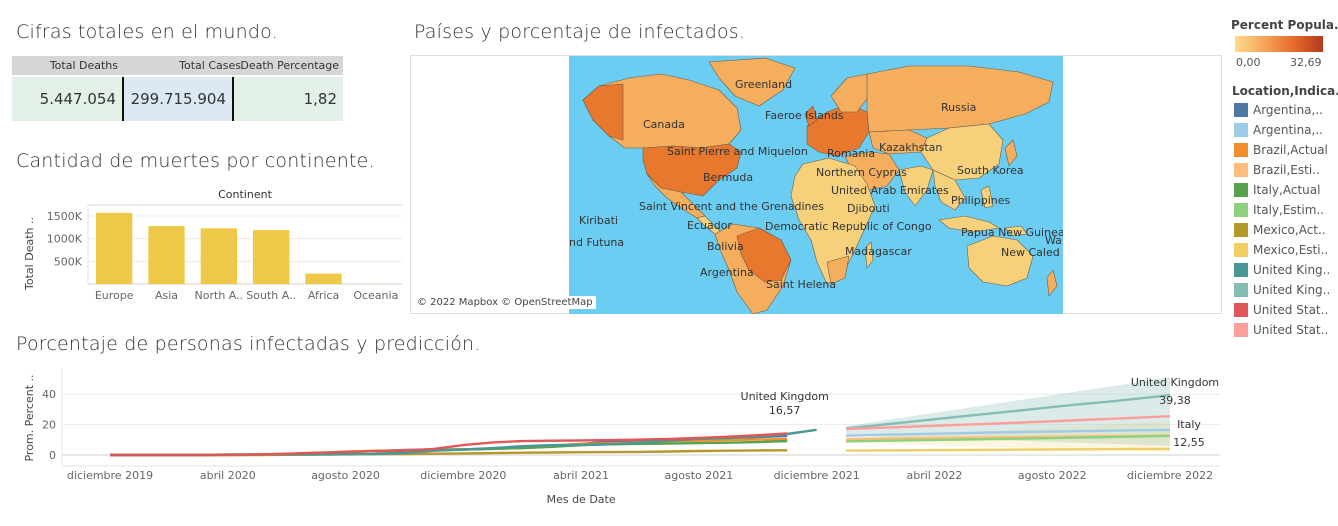 The width and height of the screenshot is (1338, 526). I want to click on totals-title: Cifras totales en el mundo., so click(147, 32).